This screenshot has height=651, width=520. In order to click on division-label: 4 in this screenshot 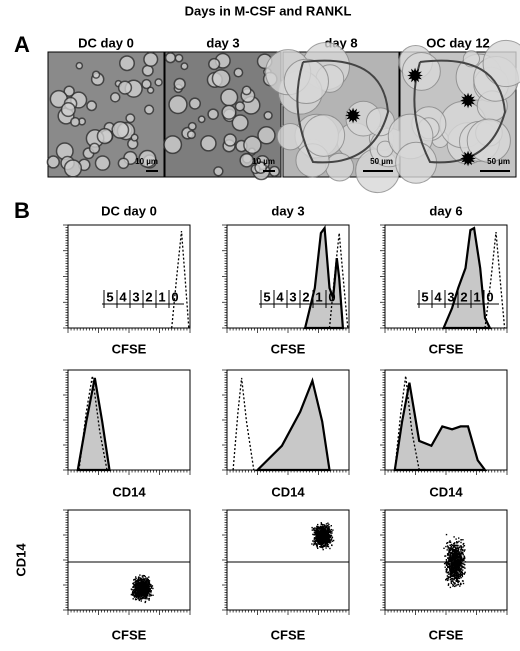, I will do `click(438, 296)`.